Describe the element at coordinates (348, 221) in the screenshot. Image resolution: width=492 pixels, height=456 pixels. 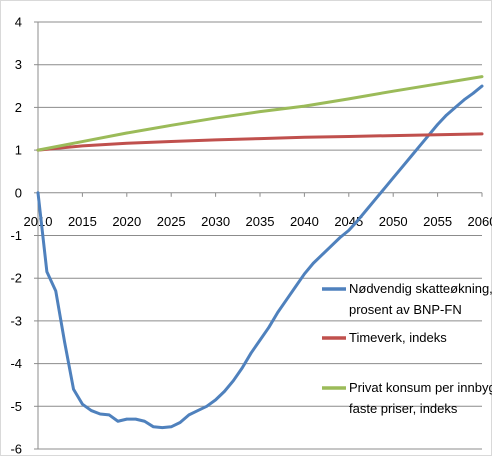
I see `x-tick-label: 2045` at that location.